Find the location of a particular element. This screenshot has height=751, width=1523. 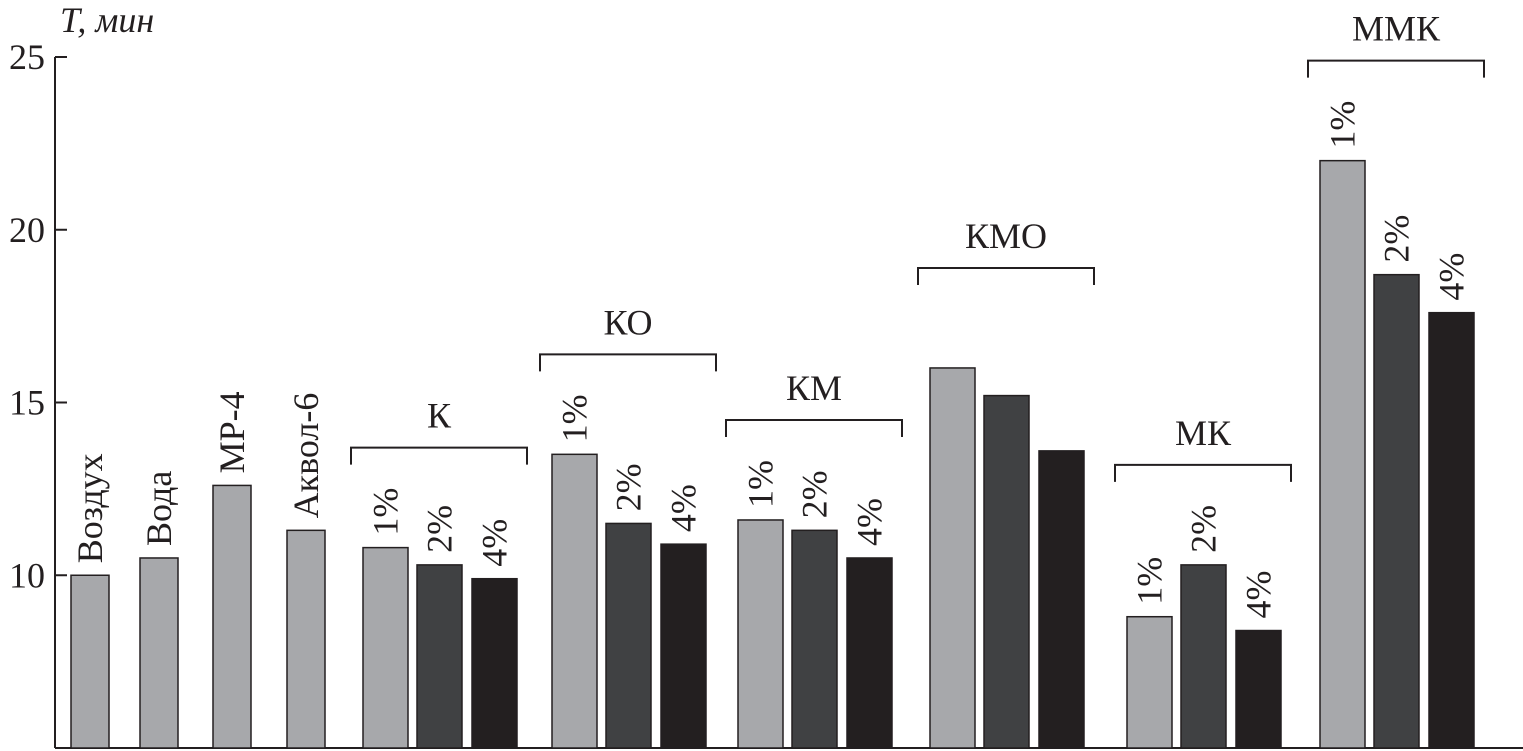

y-axis-label: T, мин is located at coordinates (107, 20).